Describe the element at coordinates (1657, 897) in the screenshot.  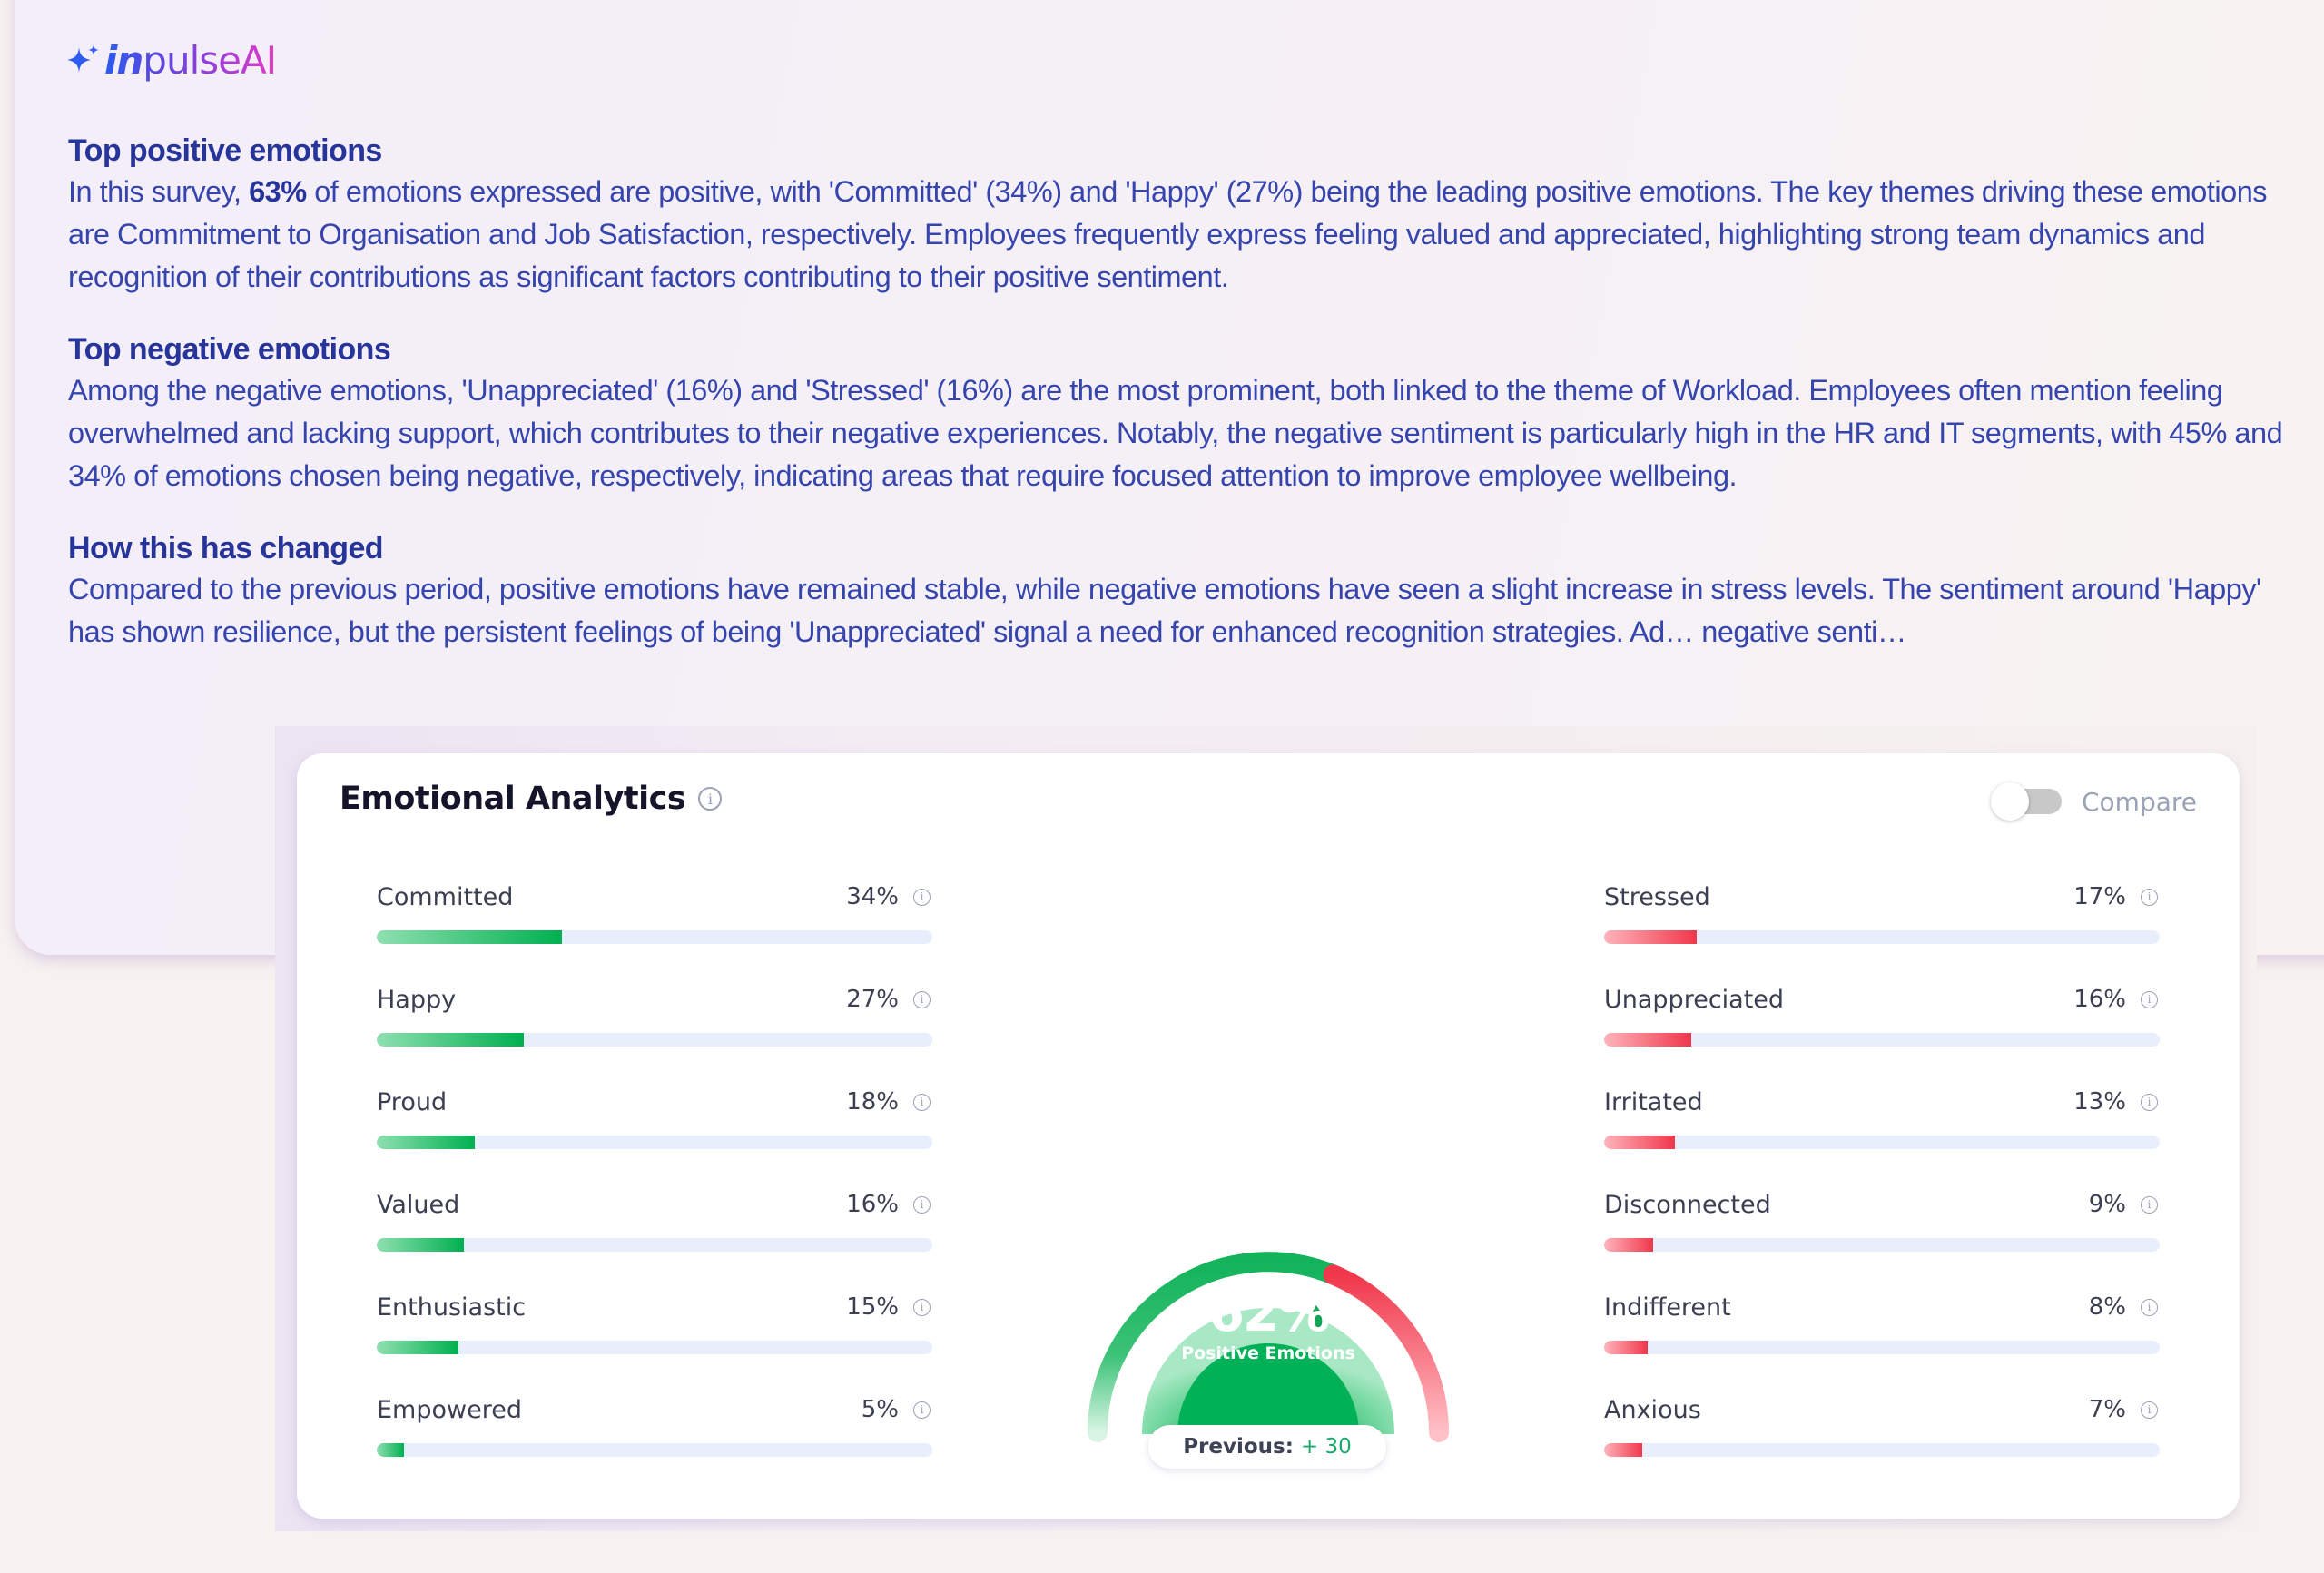
I see `emotion-label: Stressed` at that location.